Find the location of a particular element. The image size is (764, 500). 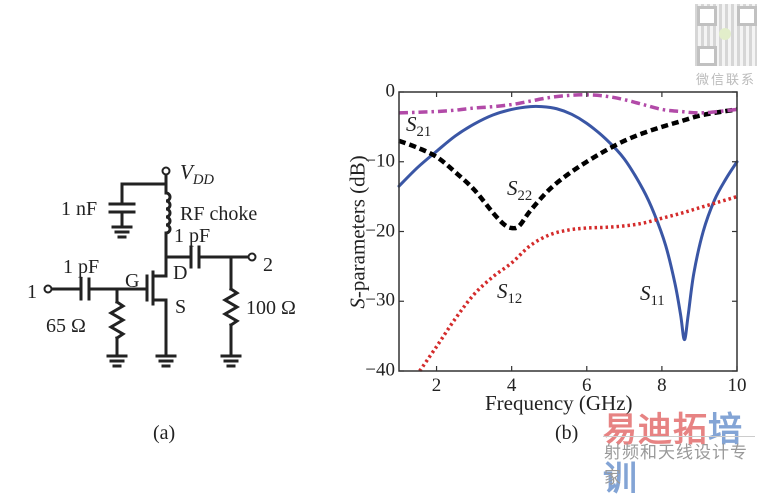

x-tick-label: 6 is located at coordinates (587, 385).